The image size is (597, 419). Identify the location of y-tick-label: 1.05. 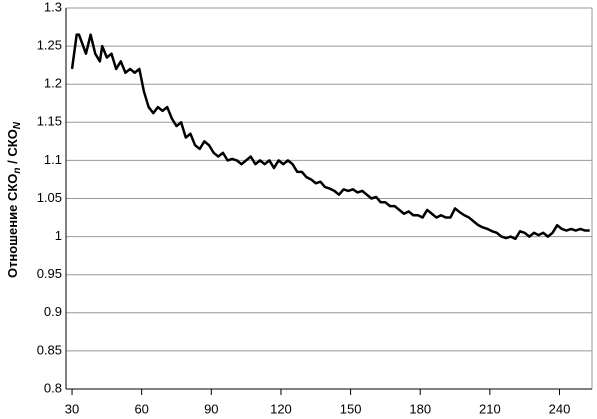
(49, 197).